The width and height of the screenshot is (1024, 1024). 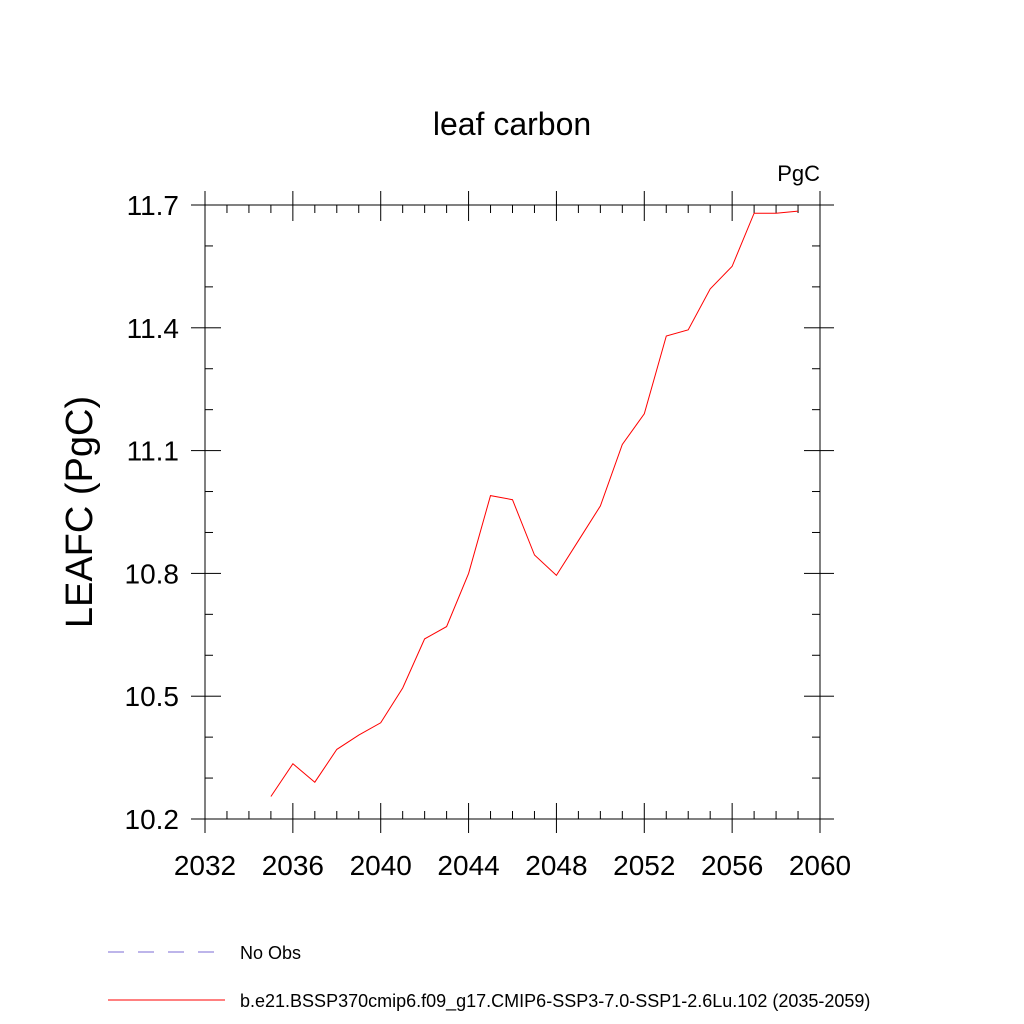 What do you see at coordinates (468, 865) in the screenshot?
I see `x-tick-label: 2044` at bounding box center [468, 865].